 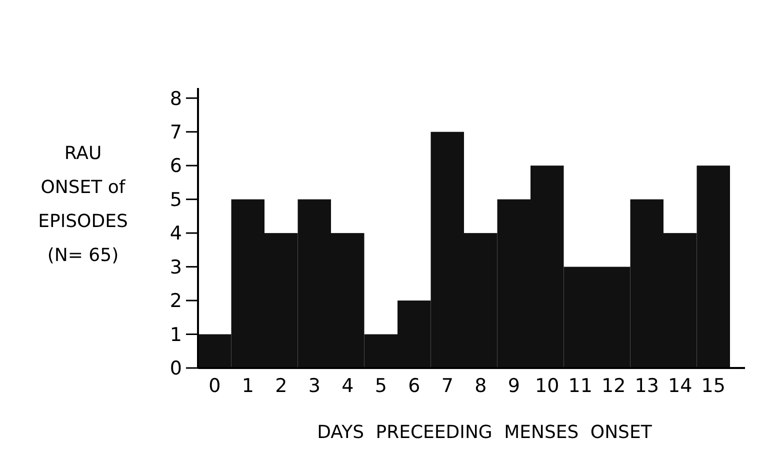 I want to click on x-tick-label: 3, so click(x=314, y=386).